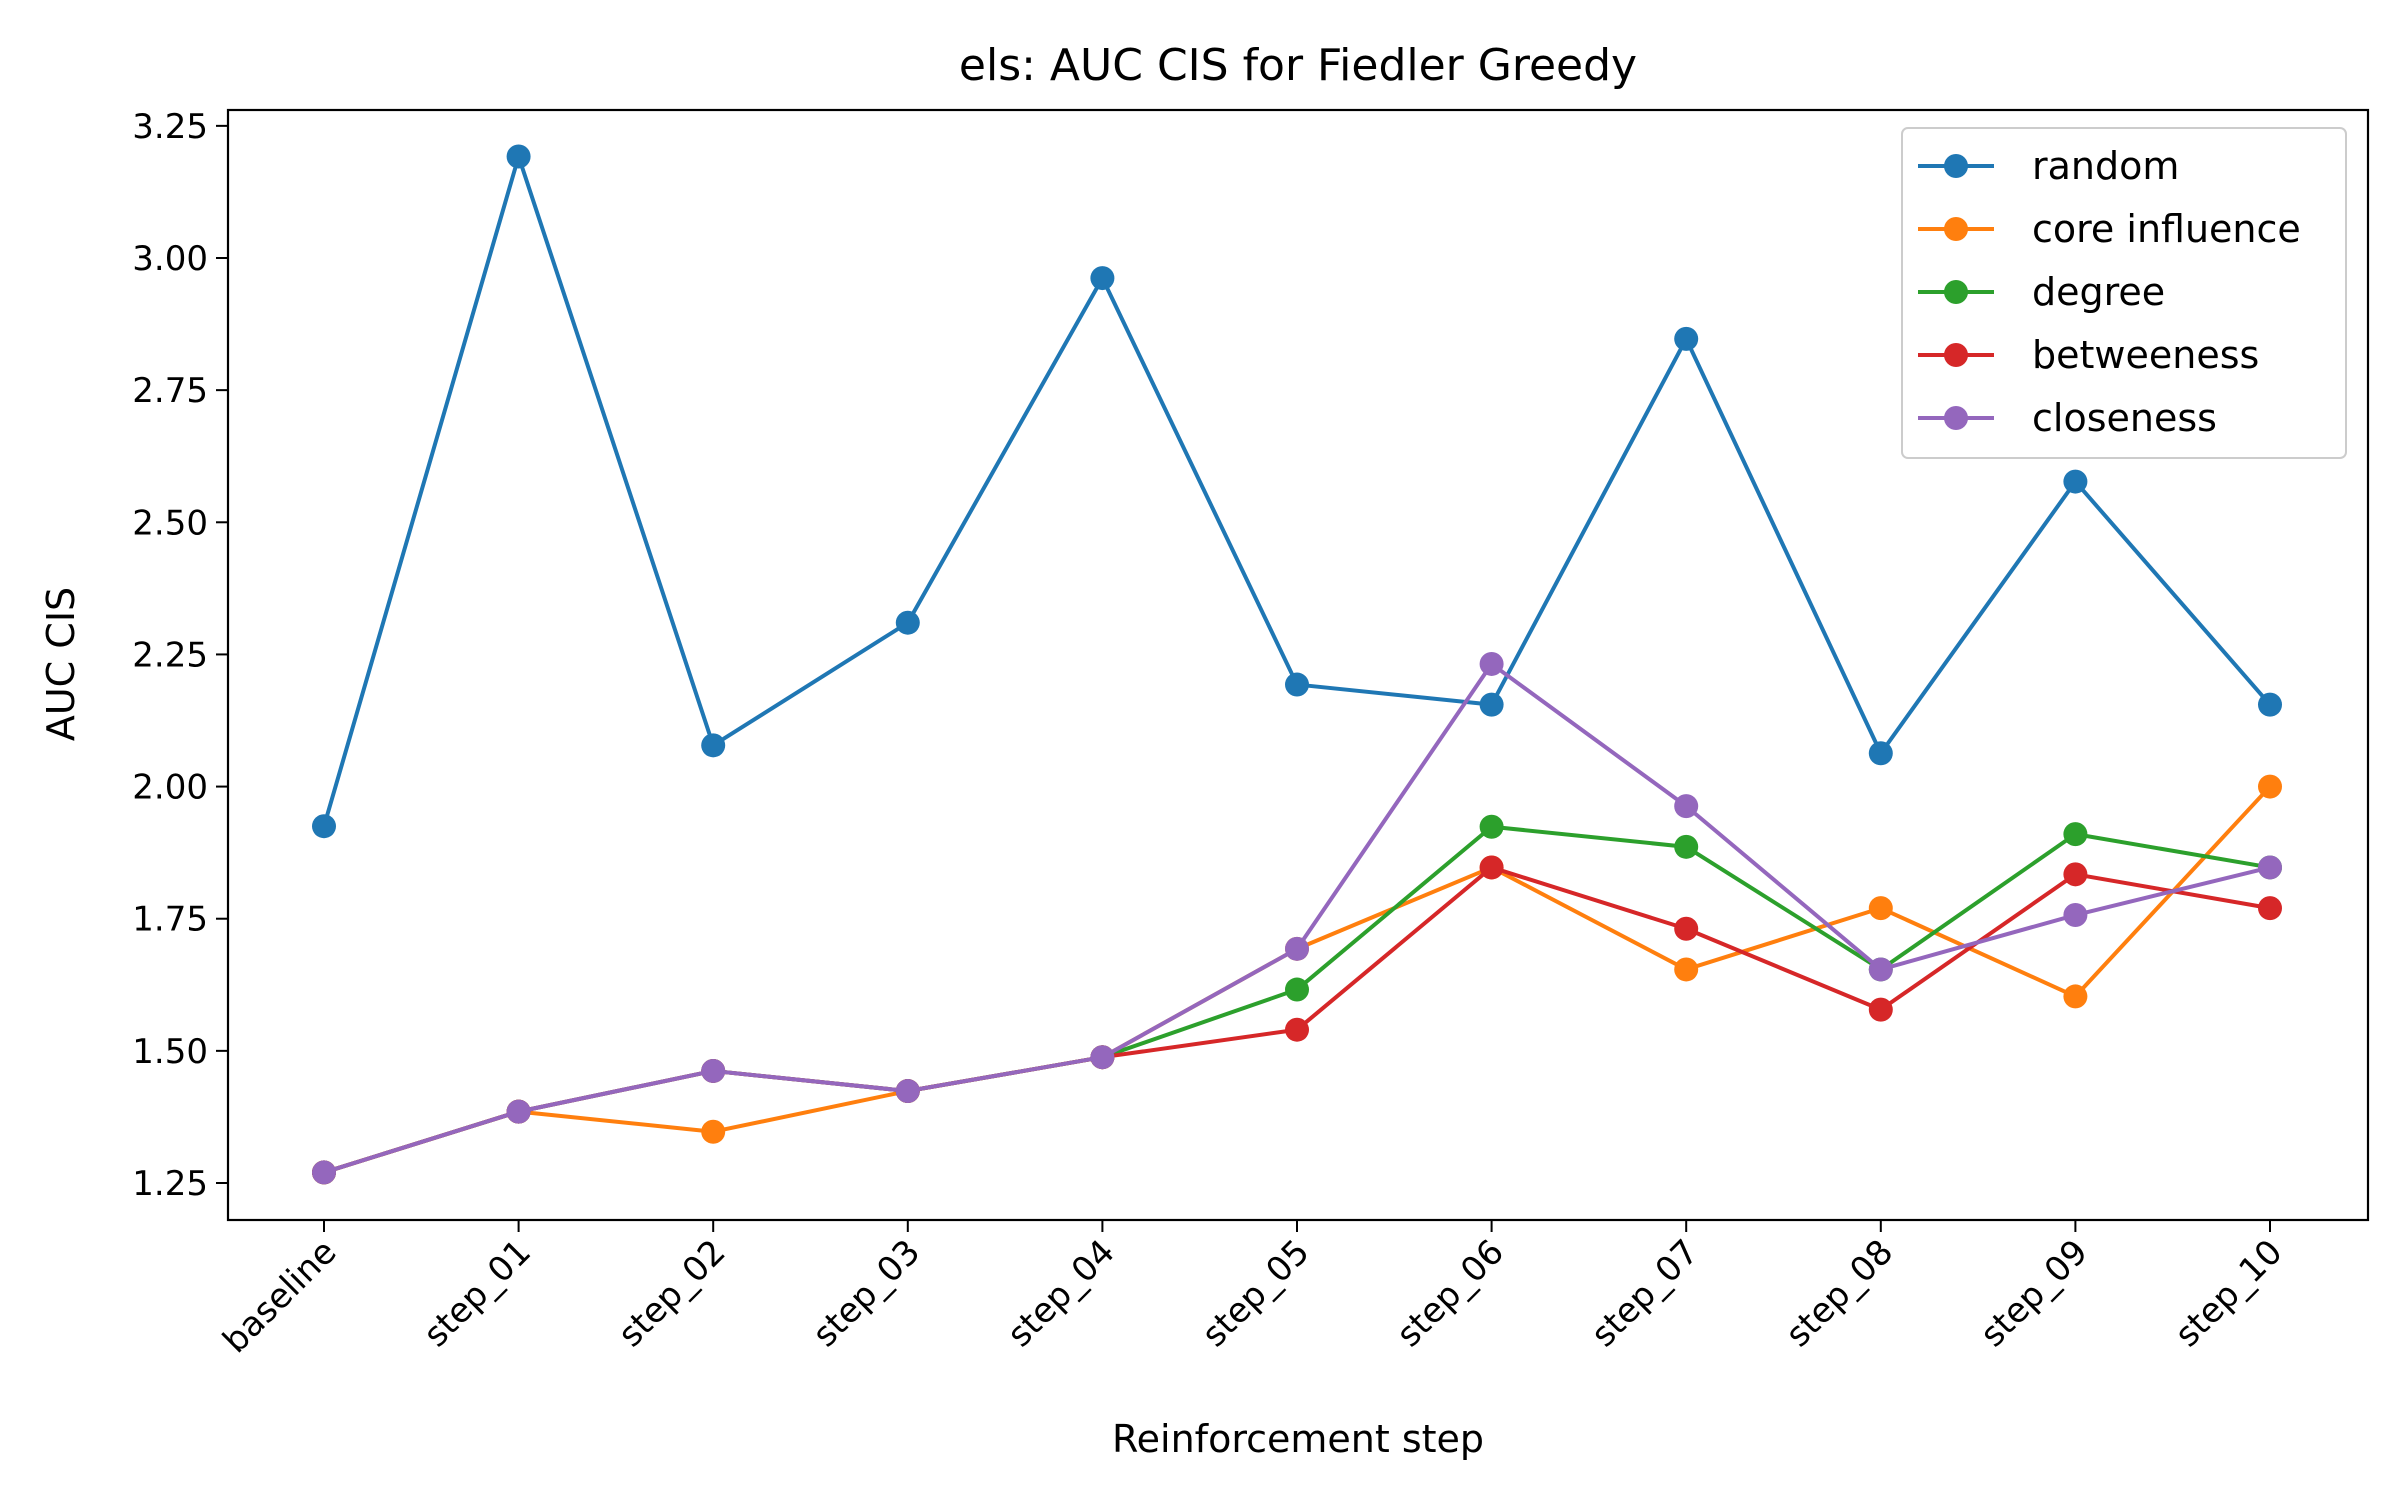  Describe the element at coordinates (170, 391) in the screenshot. I see `y-tick-label: 2.75` at that location.